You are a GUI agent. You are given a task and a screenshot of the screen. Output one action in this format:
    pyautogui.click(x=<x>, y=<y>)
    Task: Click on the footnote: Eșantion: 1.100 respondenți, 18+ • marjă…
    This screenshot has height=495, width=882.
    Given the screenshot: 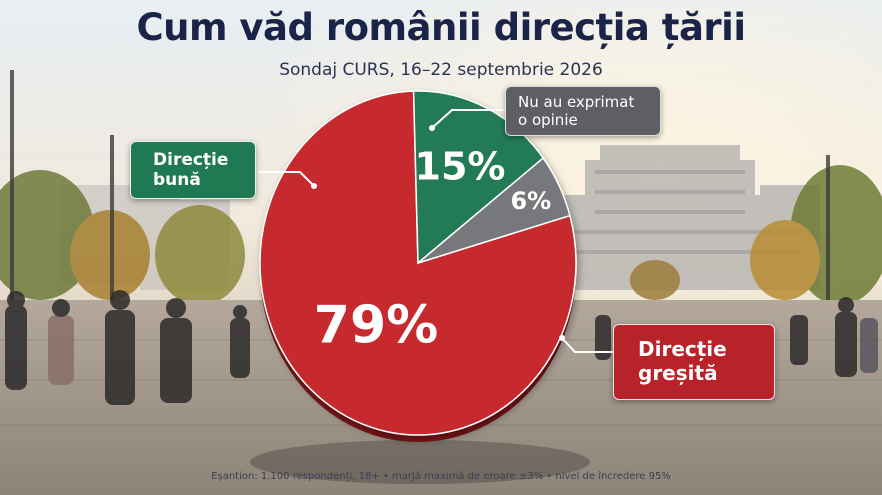 What is the action you would take?
    pyautogui.click(x=441, y=476)
    